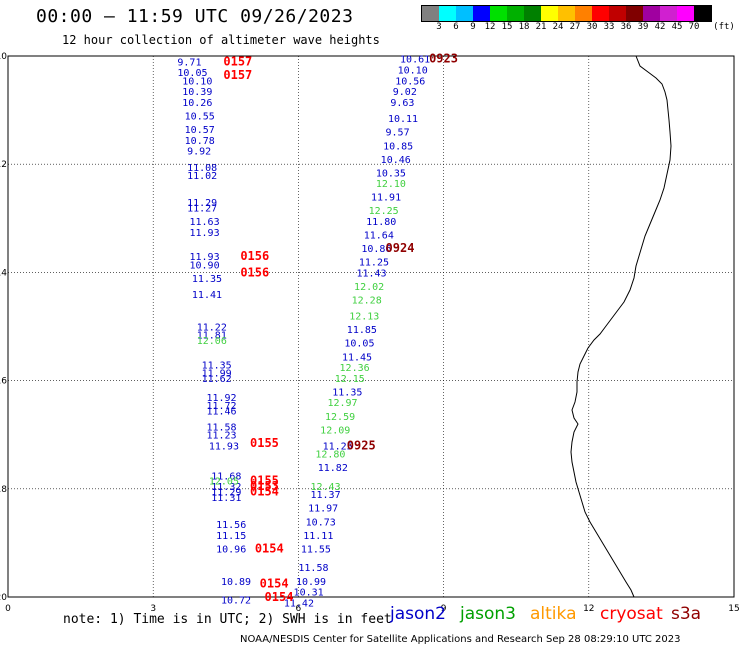  I want to click on legend-label: 6, so click(456, 27).